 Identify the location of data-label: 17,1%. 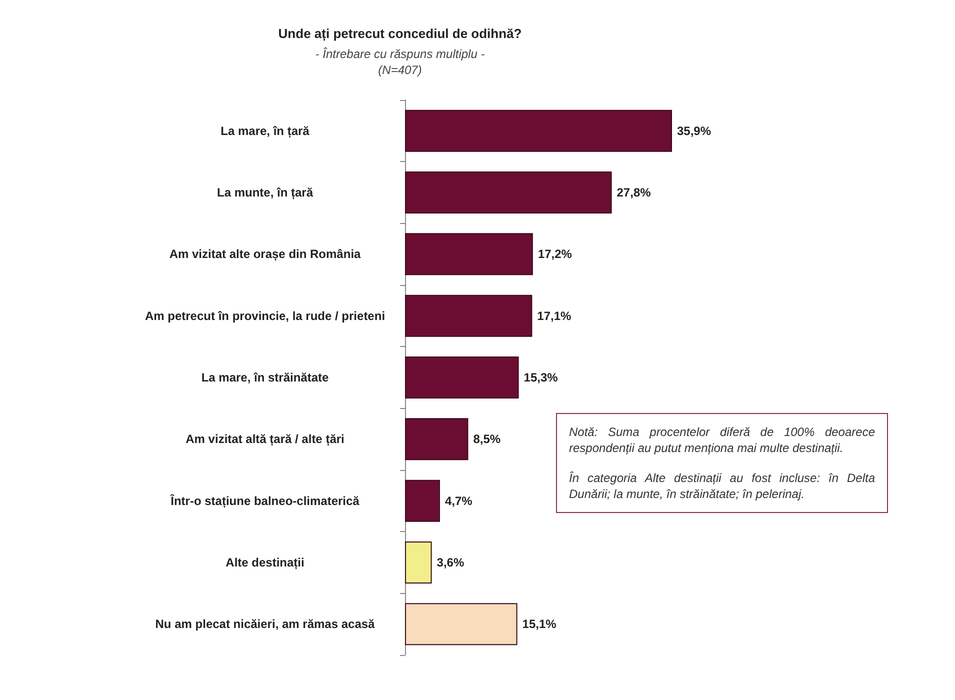
(554, 315).